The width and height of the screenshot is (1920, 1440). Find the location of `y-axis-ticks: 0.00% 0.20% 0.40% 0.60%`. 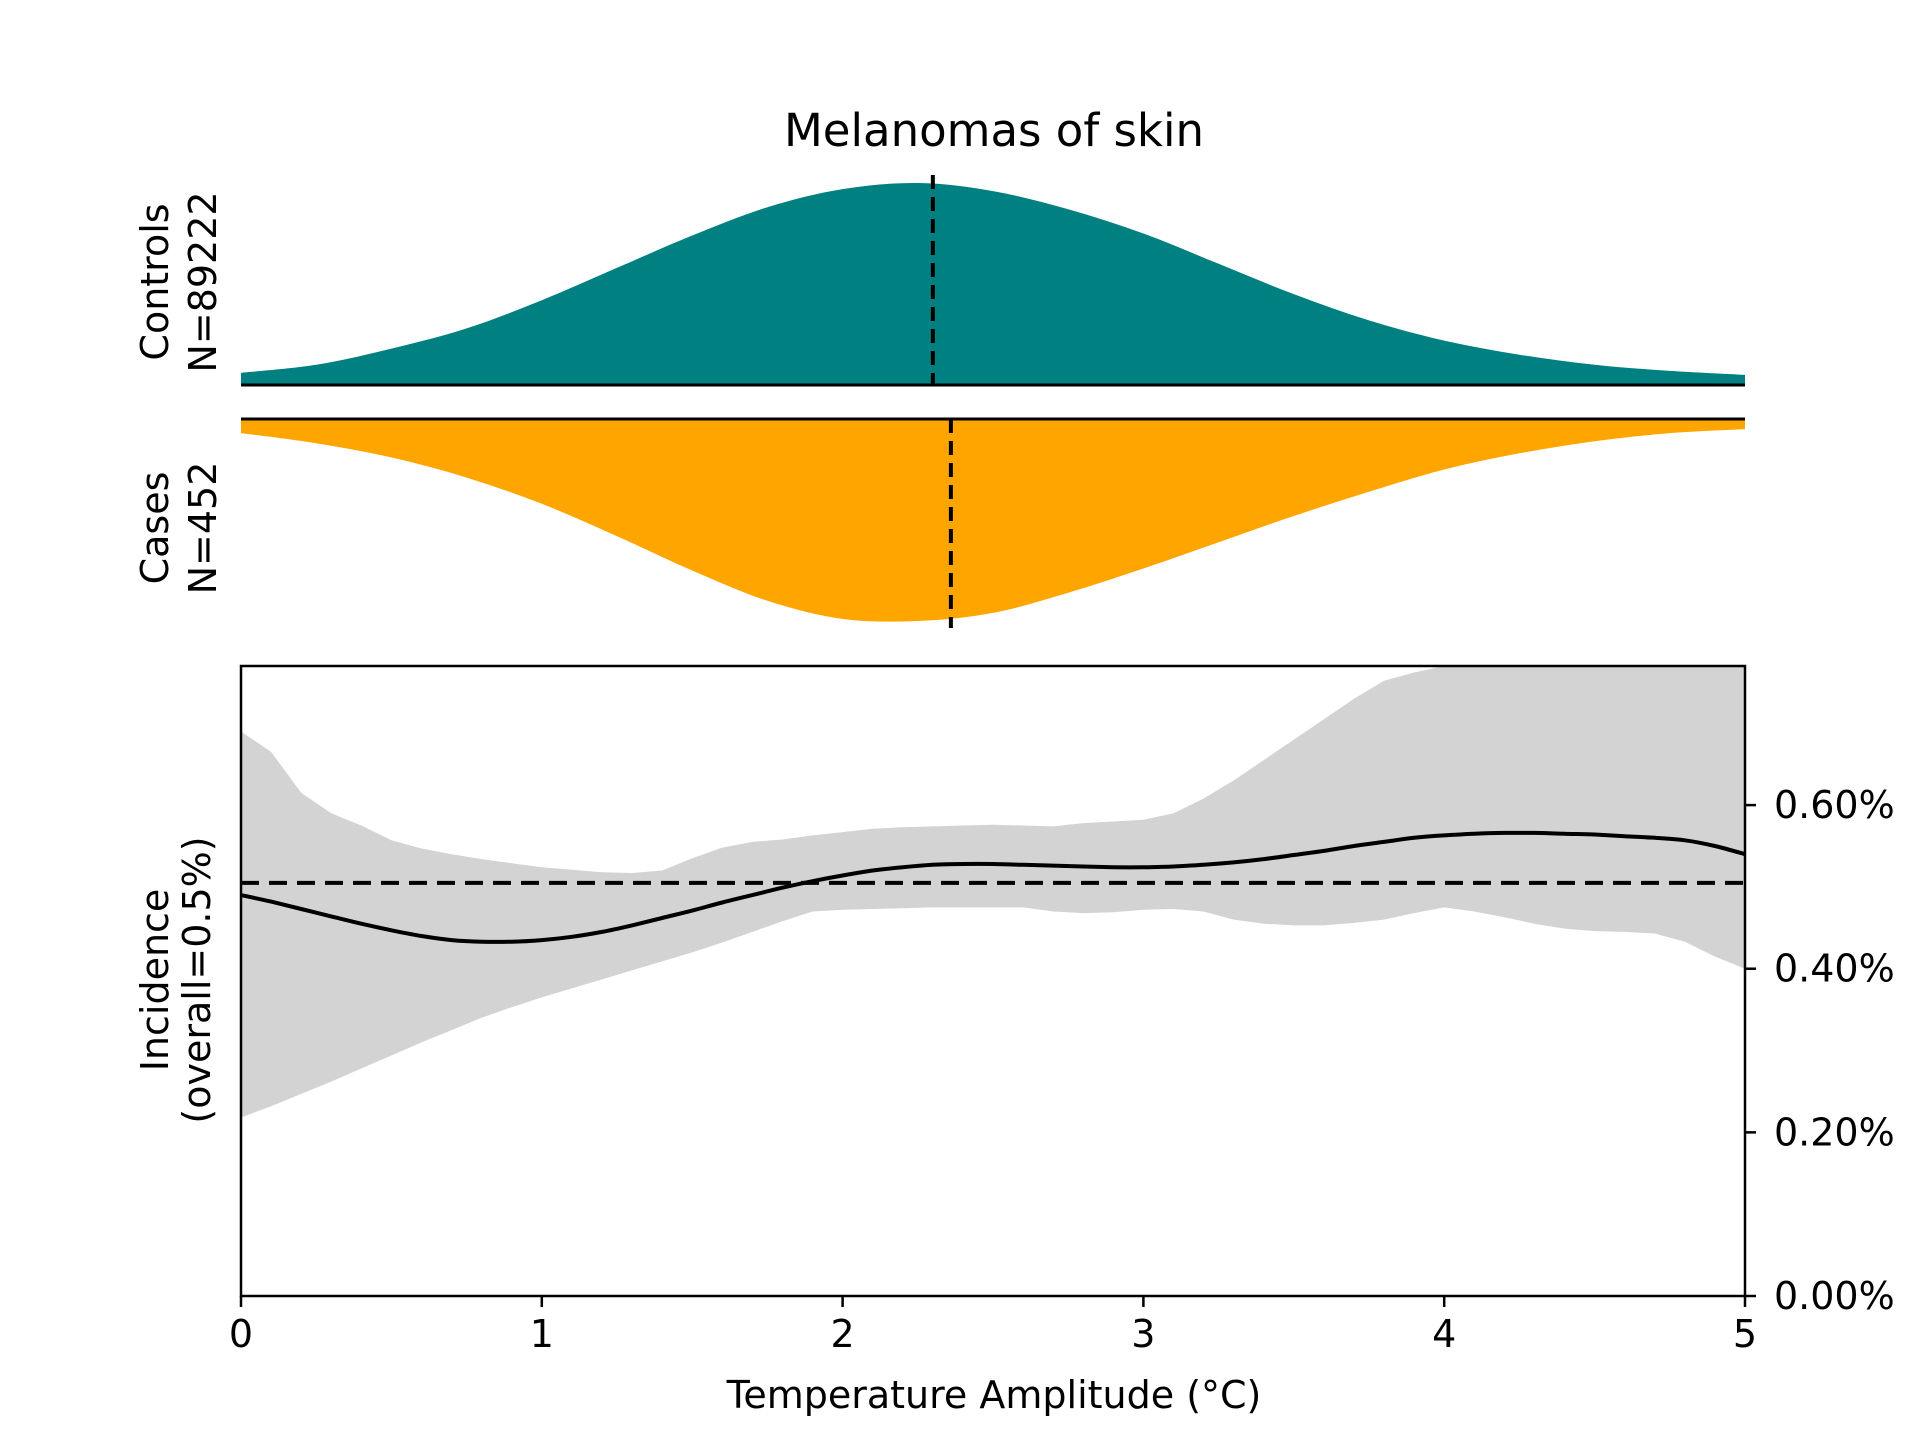

y-axis-ticks: 0.00% 0.20% 0.40% 0.60% is located at coordinates (1820, 1050).